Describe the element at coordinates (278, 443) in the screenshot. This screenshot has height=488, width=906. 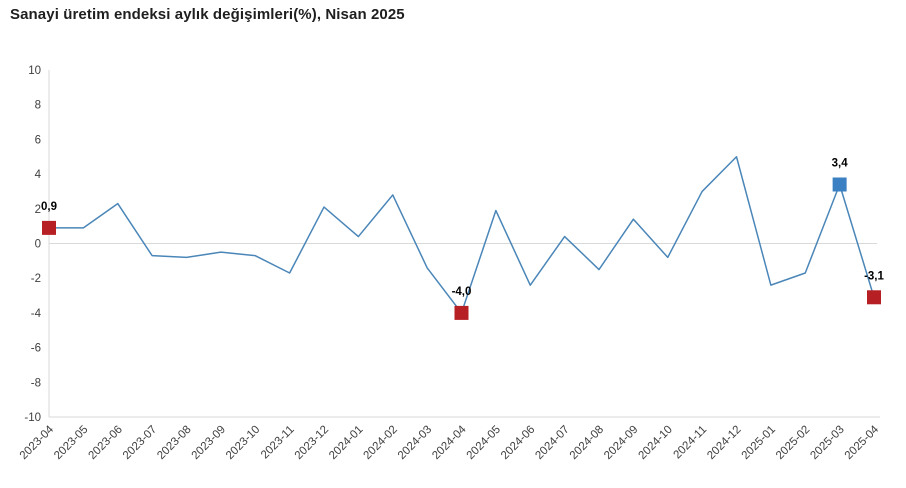
I see `x-axis-tick-label: 2023-11` at that location.